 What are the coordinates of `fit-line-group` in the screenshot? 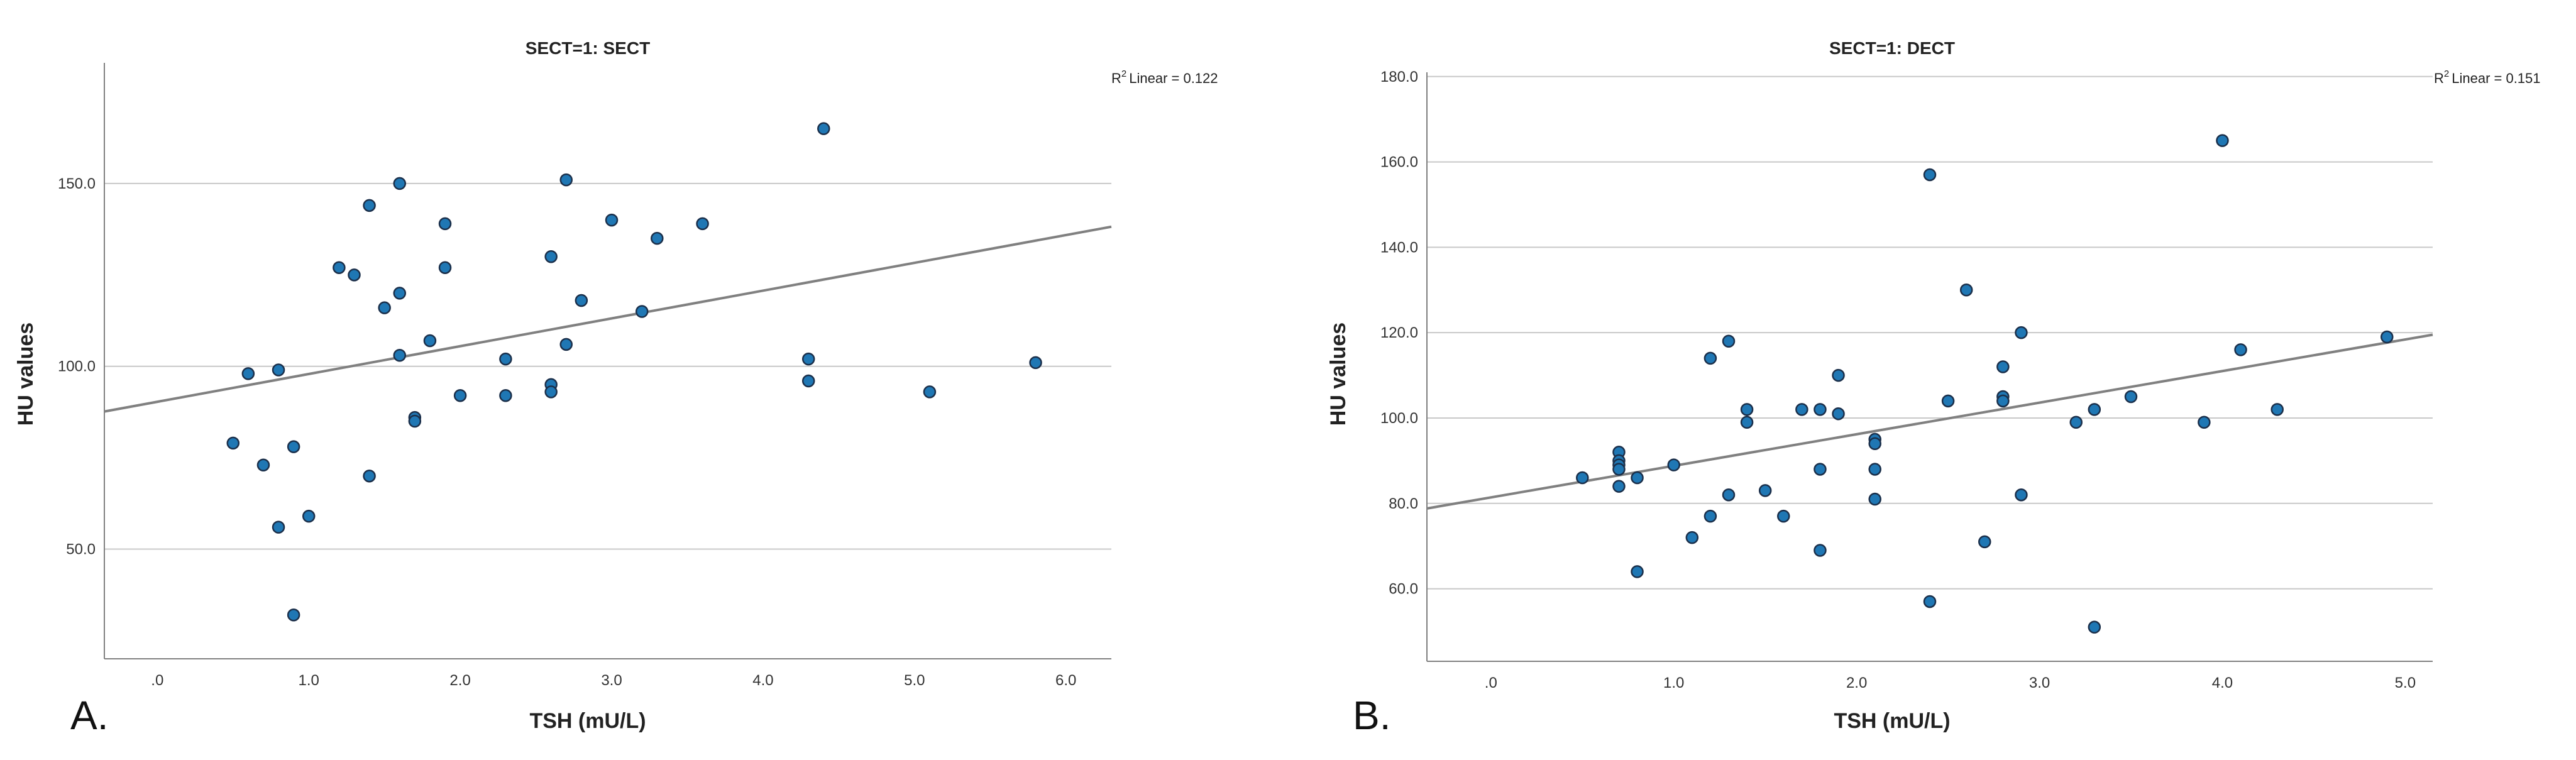 It's located at (608, 319).